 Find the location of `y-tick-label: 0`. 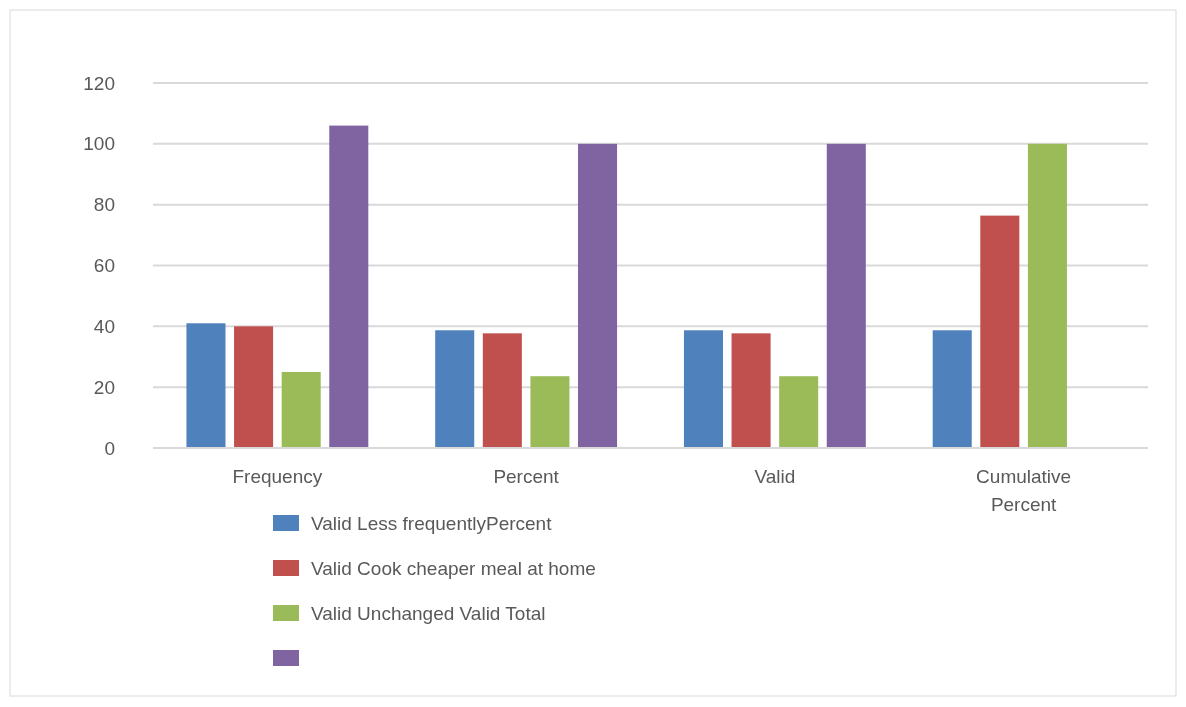

y-tick-label: 0 is located at coordinates (109, 448).